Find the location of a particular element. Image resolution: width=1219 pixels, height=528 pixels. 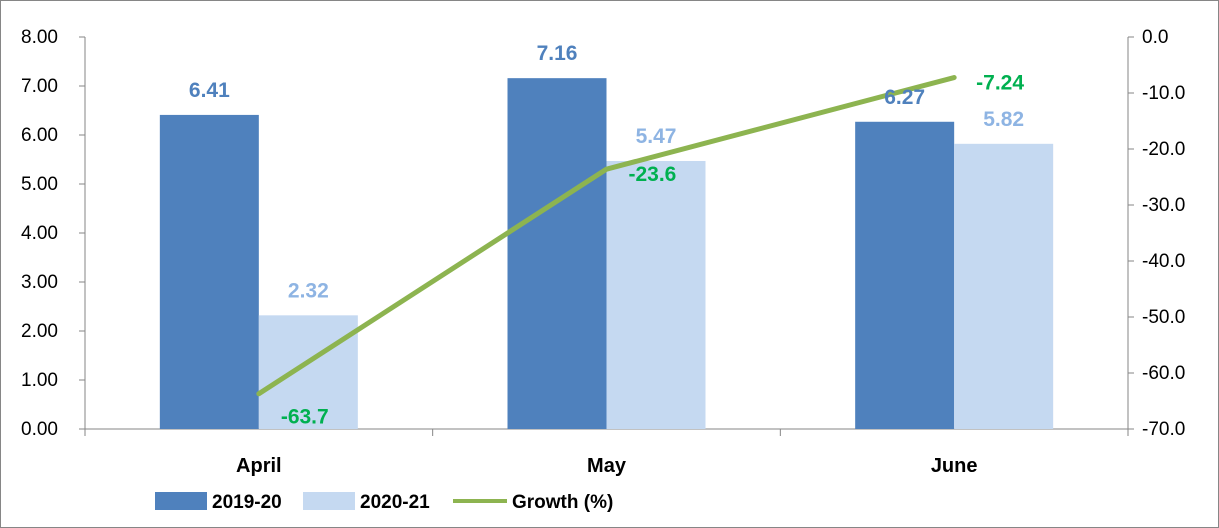

legend-label-2019-20: 2019-20 is located at coordinates (247, 502).